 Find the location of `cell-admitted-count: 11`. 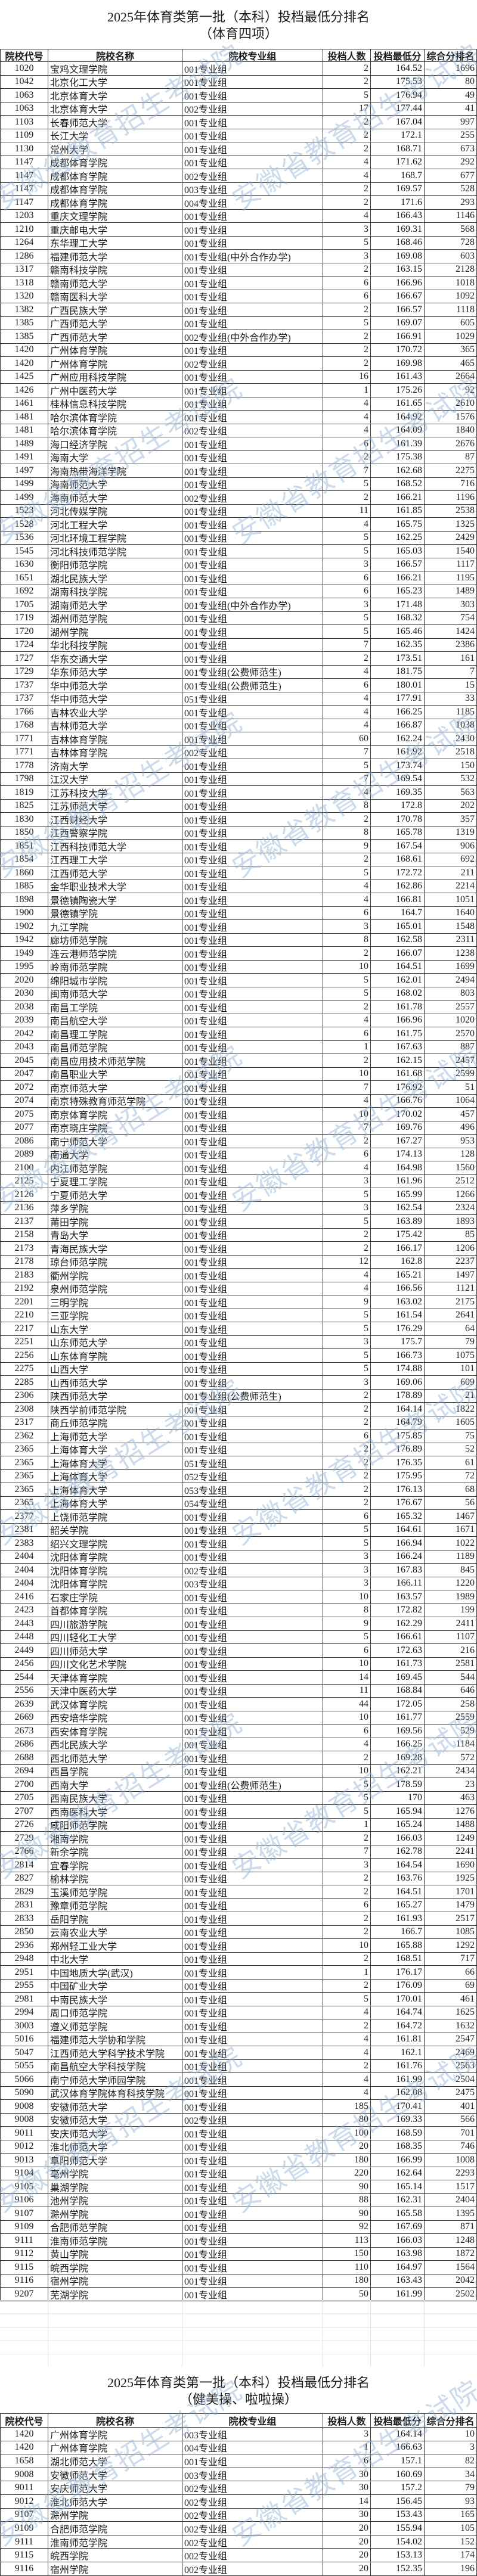

cell-admitted-count: 11 is located at coordinates (346, 510).